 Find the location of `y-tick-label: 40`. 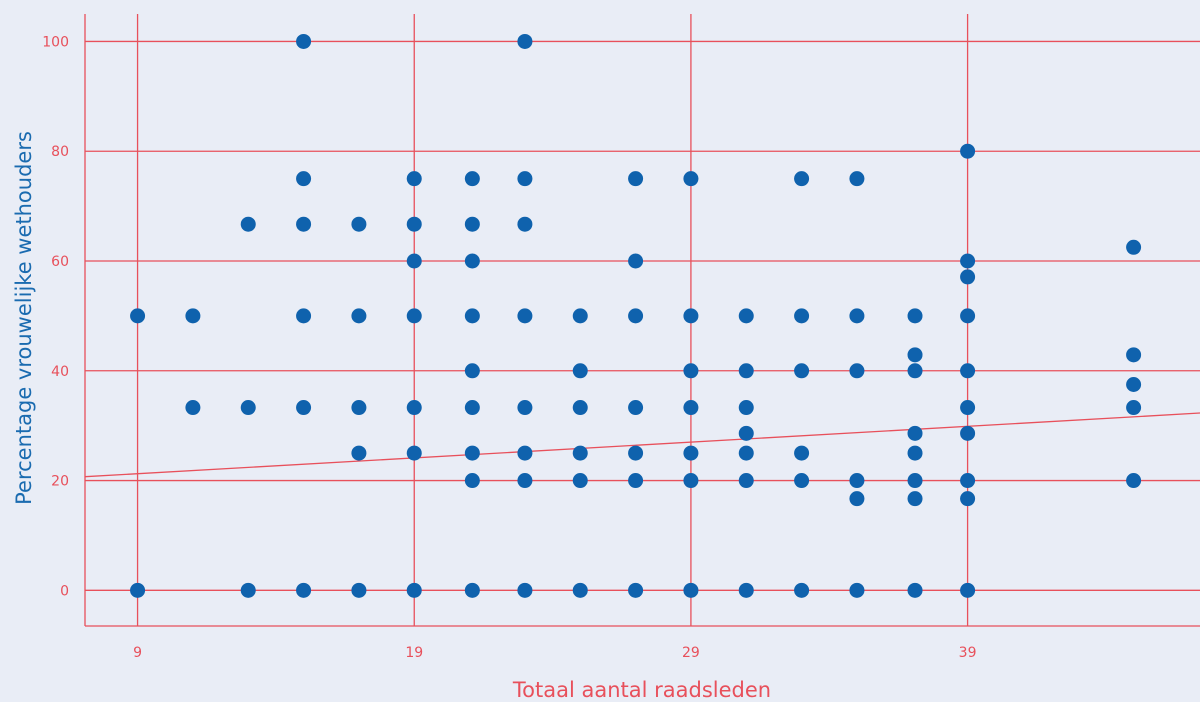

y-tick-label: 40 is located at coordinates (60, 372).